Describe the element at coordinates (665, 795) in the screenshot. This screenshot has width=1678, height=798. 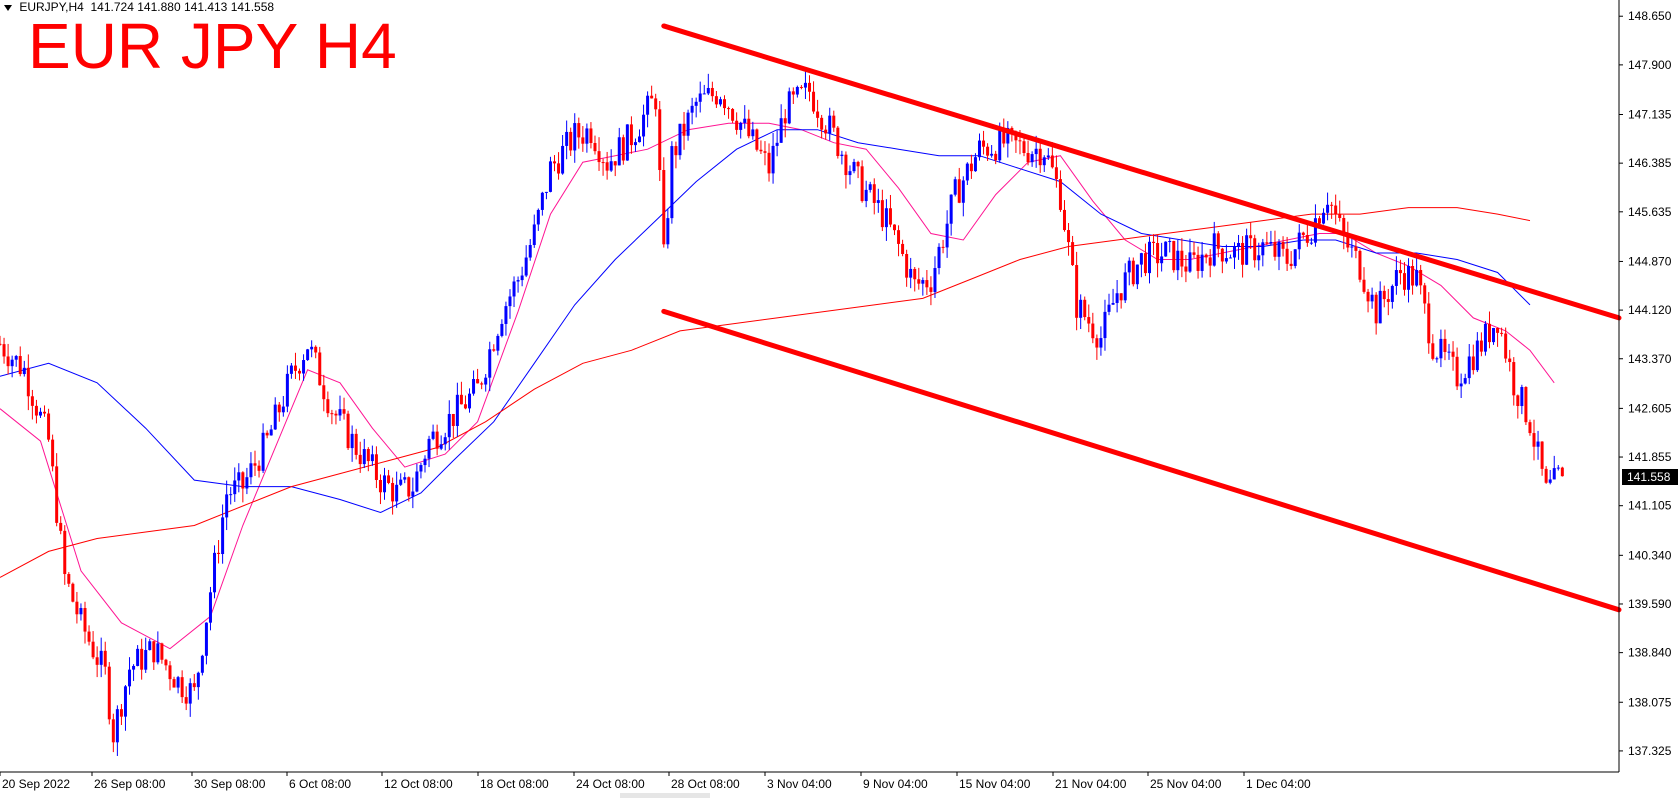
I see `horizontal-scrollbar` at that location.